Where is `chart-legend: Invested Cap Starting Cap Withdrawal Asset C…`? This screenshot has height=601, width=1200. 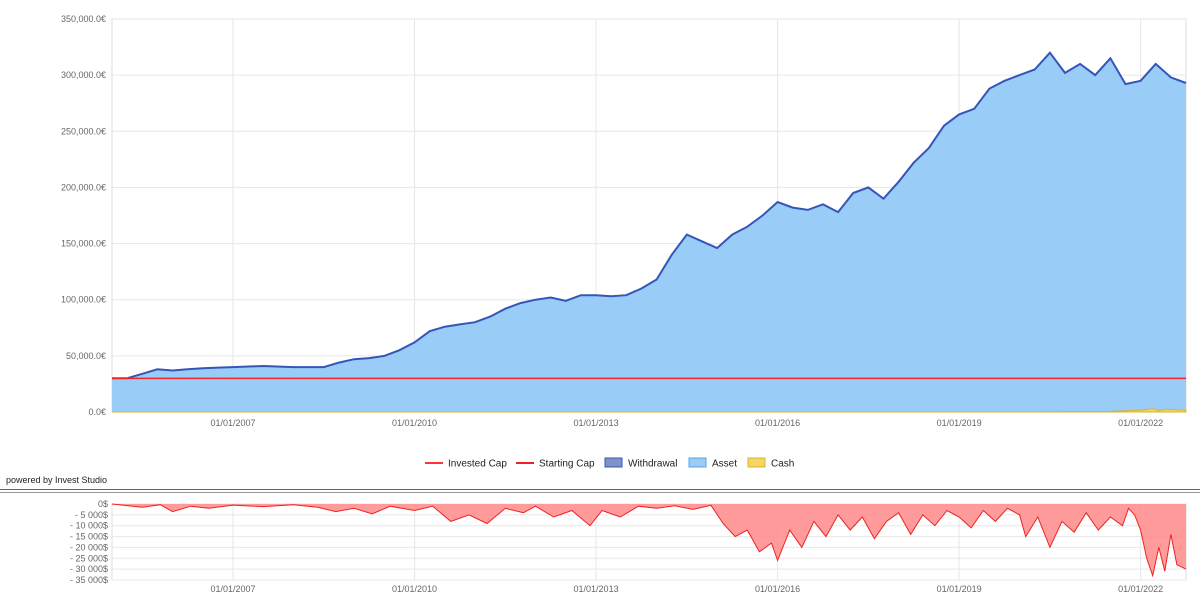 chart-legend: Invested Cap Starting Cap Withdrawal Asset C… is located at coordinates (609, 463).